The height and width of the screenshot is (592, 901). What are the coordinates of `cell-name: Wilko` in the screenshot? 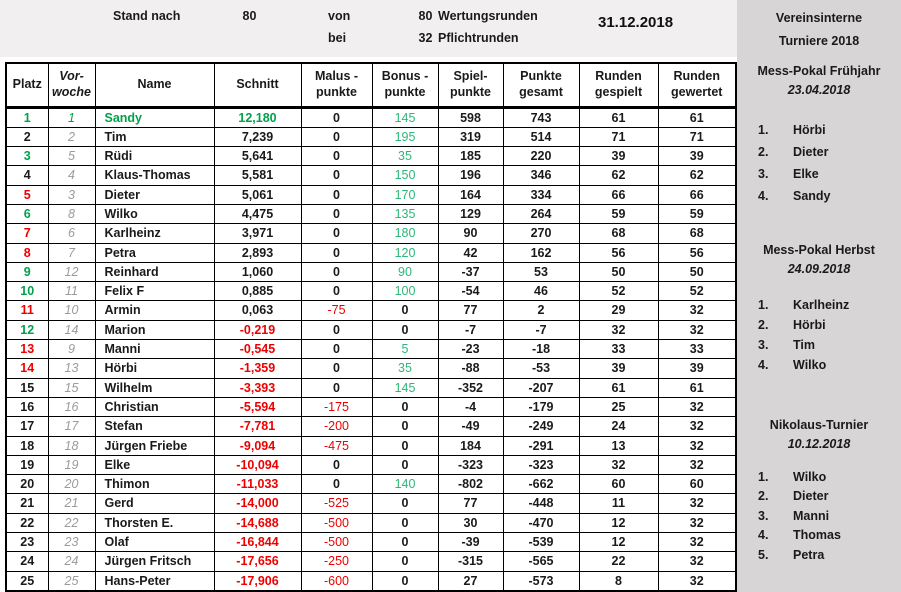 It's located at (154, 214).